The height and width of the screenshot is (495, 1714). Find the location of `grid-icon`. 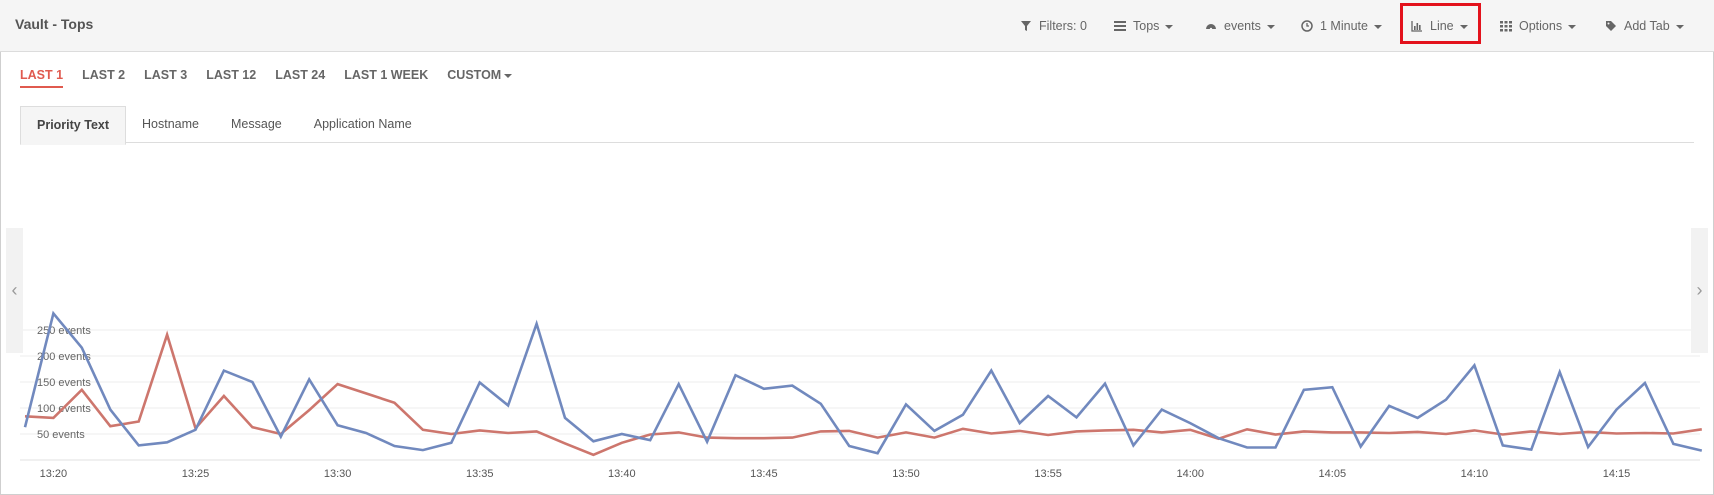

grid-icon is located at coordinates (1506, 25).